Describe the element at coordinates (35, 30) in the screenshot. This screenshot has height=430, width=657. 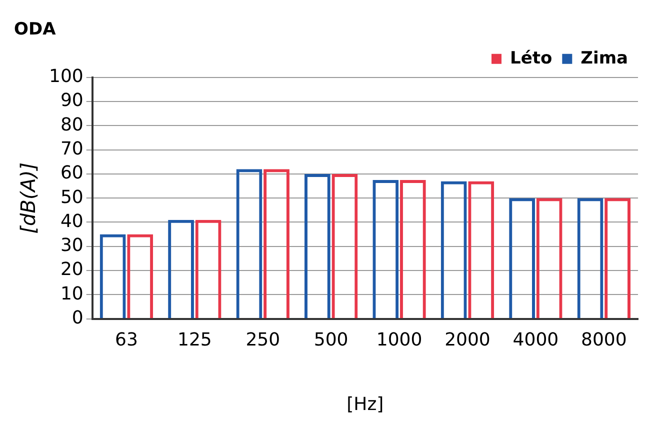
I see `chart-title: ODA` at that location.